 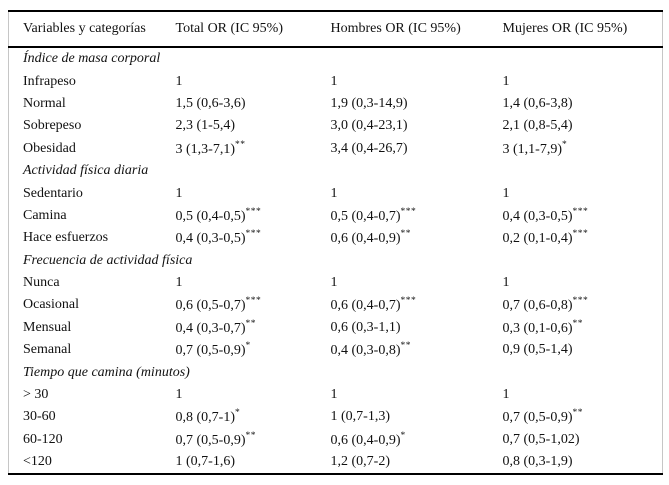 What do you see at coordinates (210, 216) in the screenshot?
I see `or-value: 0,5 (0,4-0,5)` at bounding box center [210, 216].